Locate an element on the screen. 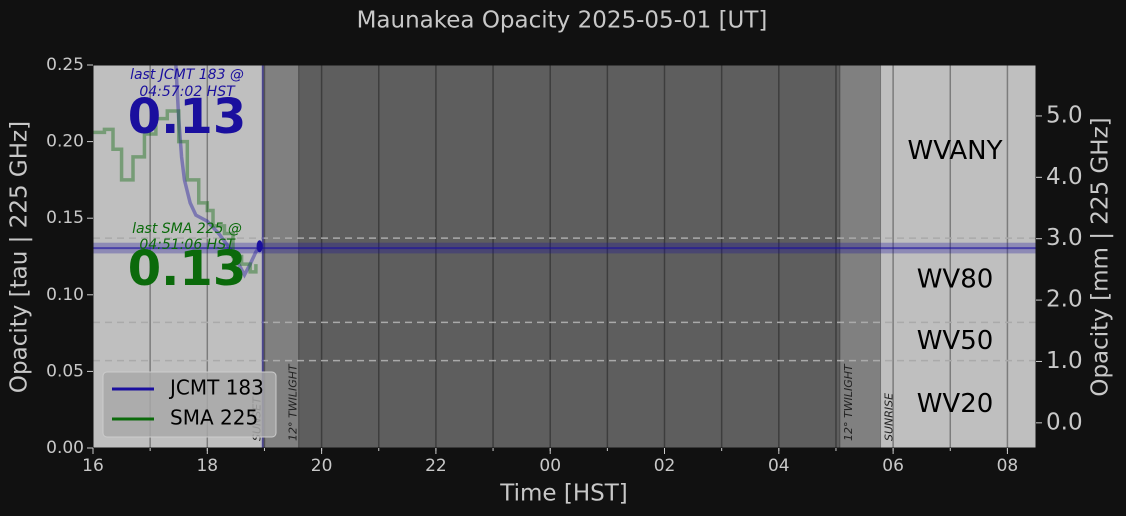 The width and height of the screenshot is (1126, 516). y-tick-label: 0.20 is located at coordinates (65, 142).